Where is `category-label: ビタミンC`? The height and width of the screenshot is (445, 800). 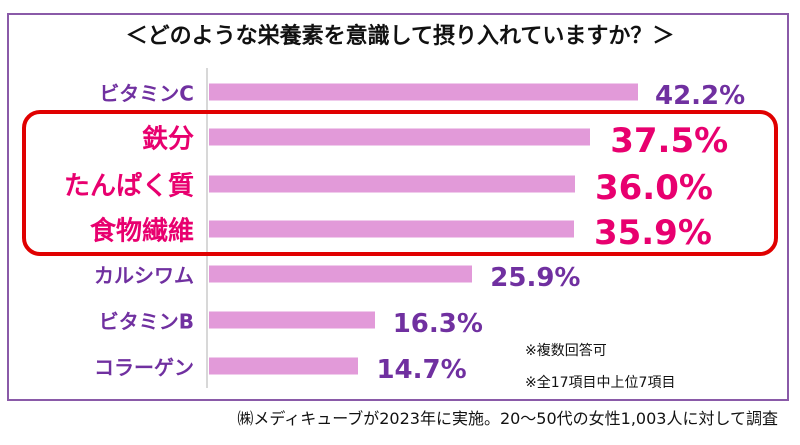 category-label: ビタミンC is located at coordinates (146, 93).